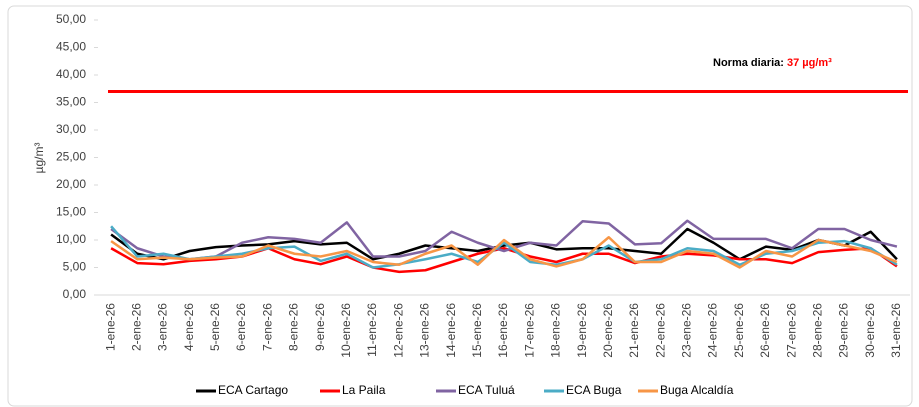 This screenshot has height=407, width=919. What do you see at coordinates (71, 184) in the screenshot?
I see `y-tick-label: 20,00` at bounding box center [71, 184].